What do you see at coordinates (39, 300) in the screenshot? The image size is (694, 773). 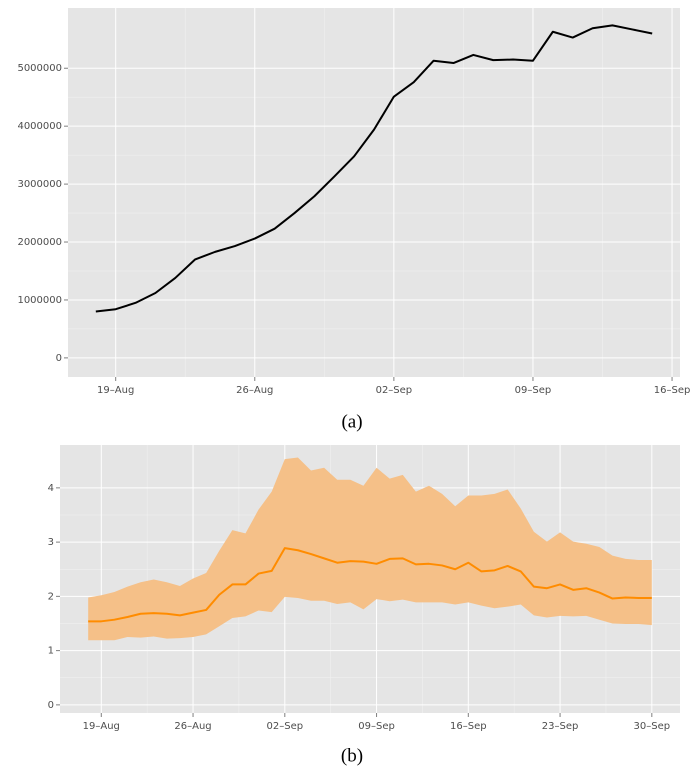 I see `y-tick-label: 1000000` at bounding box center [39, 300].